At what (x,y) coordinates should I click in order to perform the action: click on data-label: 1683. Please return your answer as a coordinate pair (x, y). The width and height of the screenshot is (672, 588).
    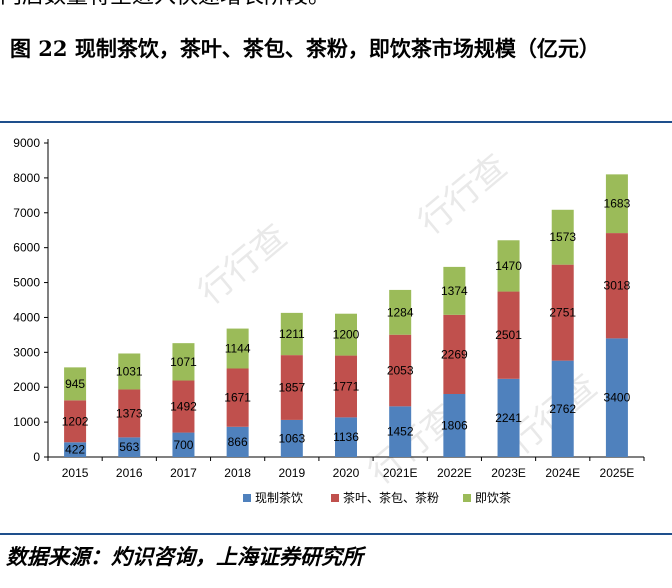
    Looking at the image, I should click on (617, 204).